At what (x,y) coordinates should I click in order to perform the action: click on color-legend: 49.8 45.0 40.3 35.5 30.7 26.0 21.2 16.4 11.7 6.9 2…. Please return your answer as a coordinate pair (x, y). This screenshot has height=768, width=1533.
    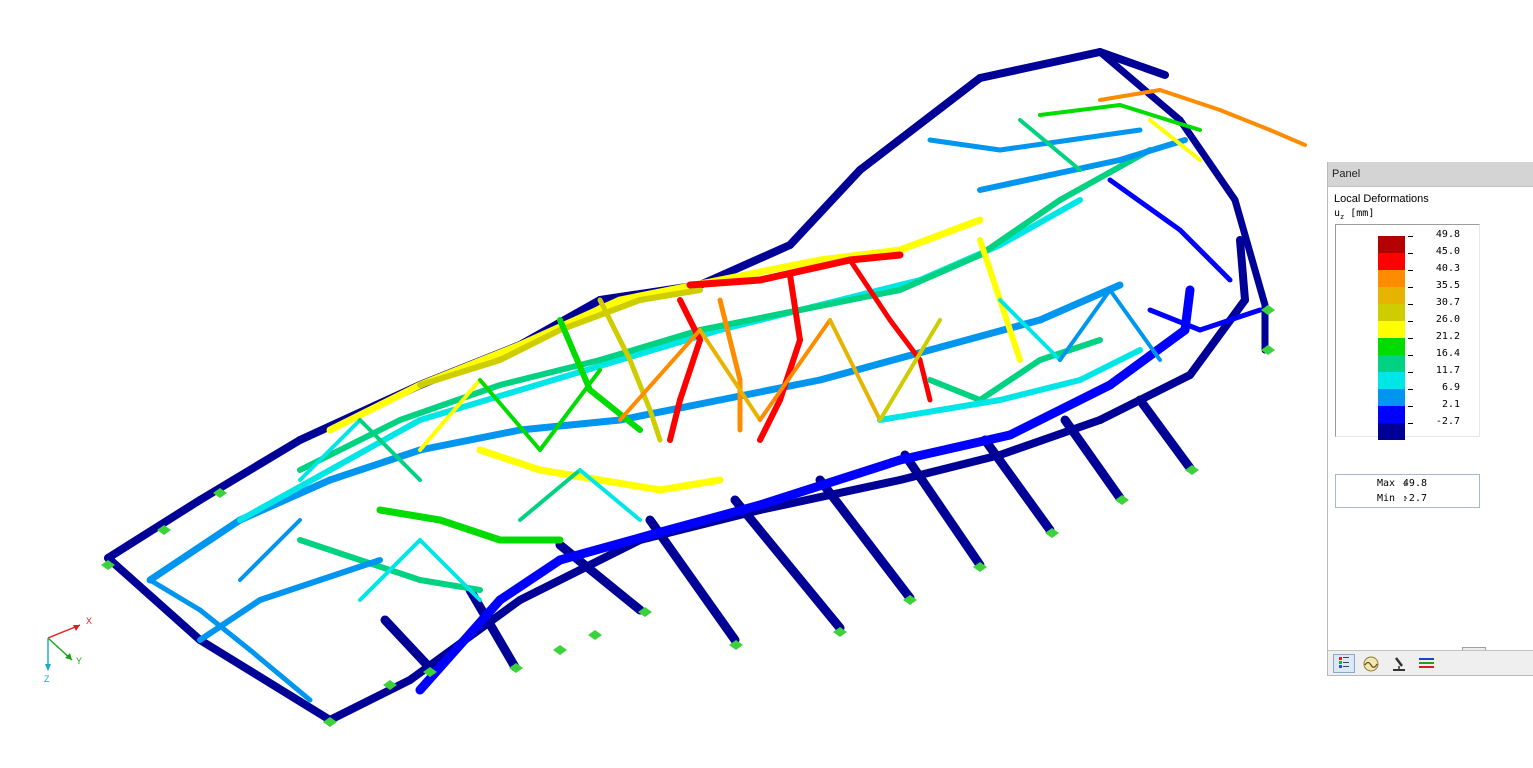
    Looking at the image, I should click on (1407, 332).